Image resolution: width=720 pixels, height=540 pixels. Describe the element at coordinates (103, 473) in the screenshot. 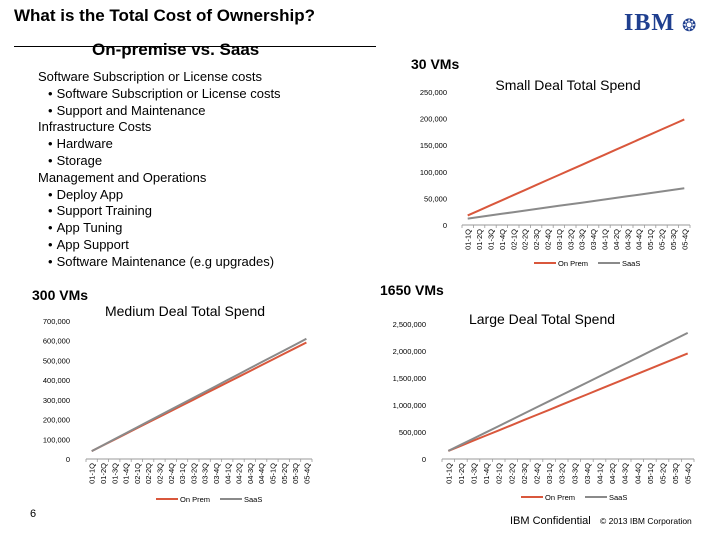

I see `medium-deal-x-tick-label: 01-2Q` at that location.